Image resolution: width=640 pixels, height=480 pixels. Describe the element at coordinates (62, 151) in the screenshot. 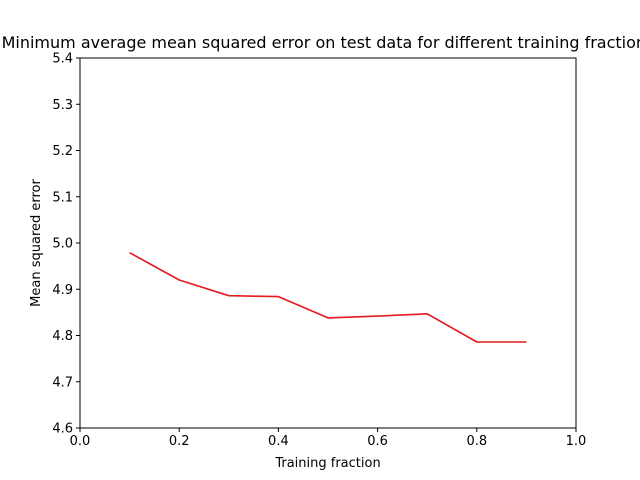

I see `y-tick-label: 5.2` at that location.